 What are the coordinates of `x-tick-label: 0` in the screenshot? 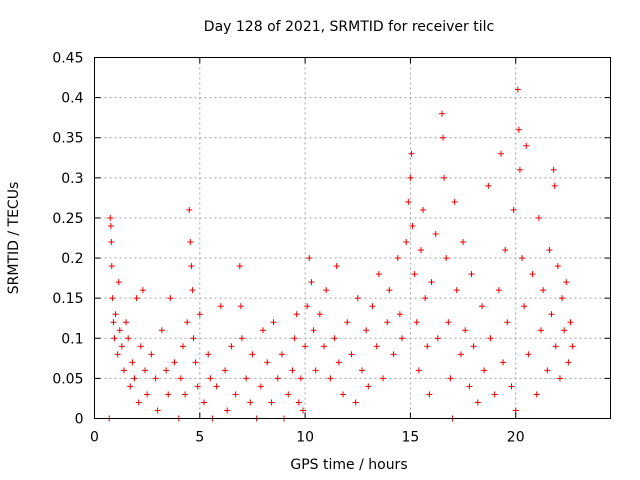 It's located at (94, 438).